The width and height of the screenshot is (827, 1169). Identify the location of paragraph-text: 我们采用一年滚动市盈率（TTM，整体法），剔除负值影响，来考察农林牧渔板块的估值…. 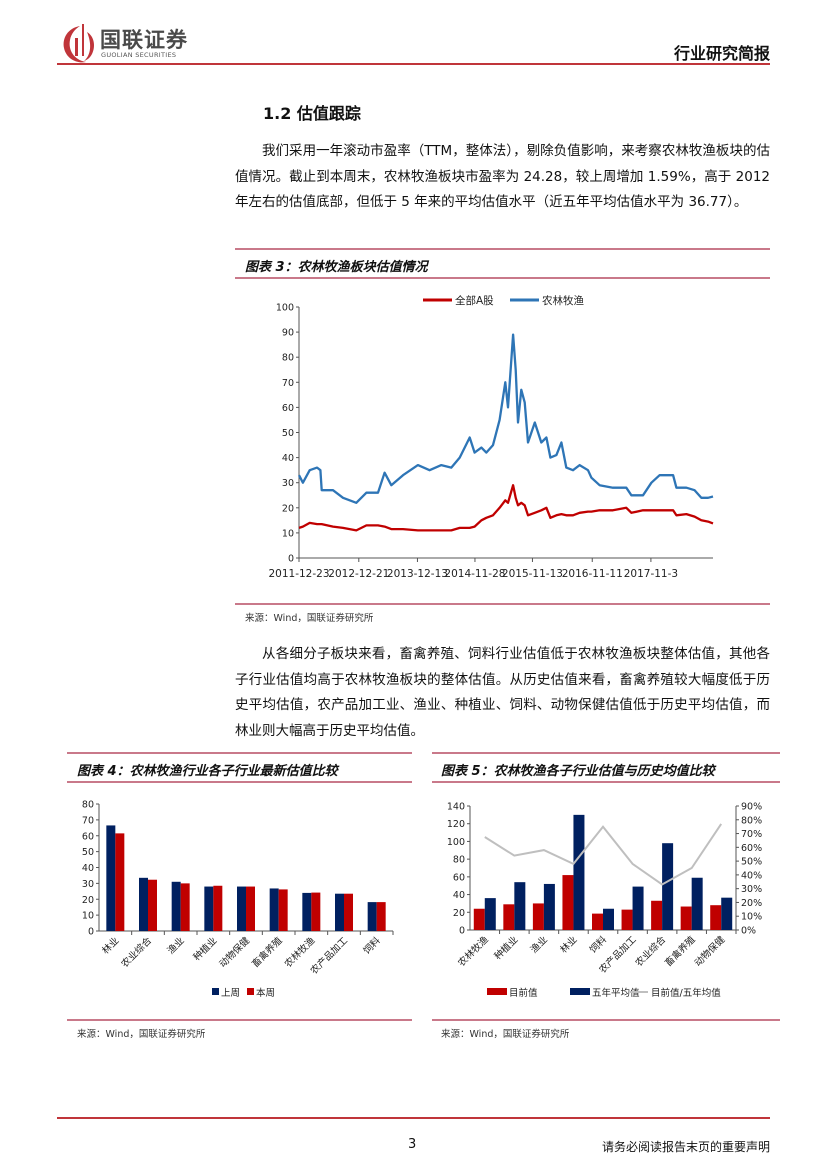
(502, 176).